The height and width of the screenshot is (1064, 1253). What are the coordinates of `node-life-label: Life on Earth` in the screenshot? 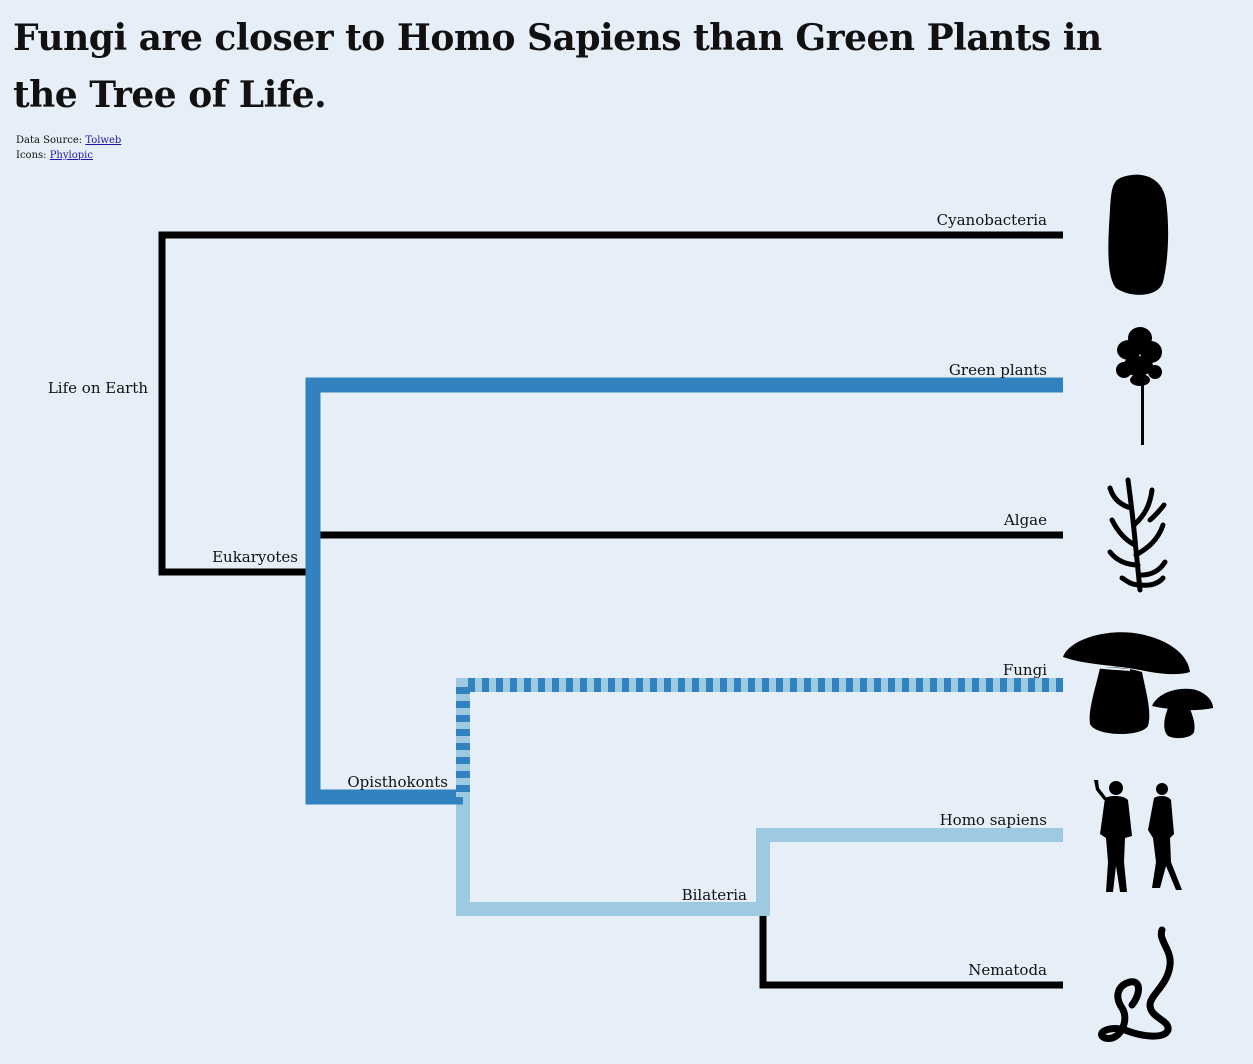 It's located at (98, 388).